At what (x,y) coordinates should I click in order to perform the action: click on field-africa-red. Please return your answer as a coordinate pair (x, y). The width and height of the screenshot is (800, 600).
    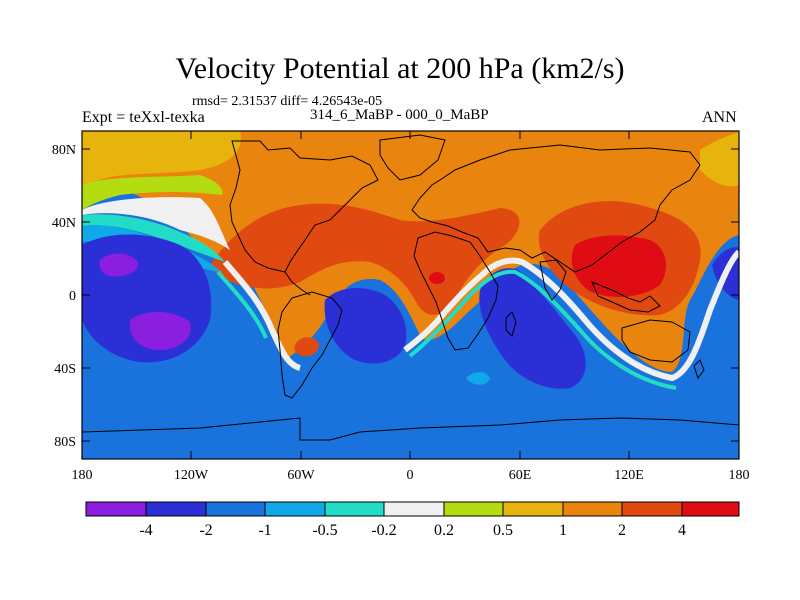
    Looking at the image, I should click on (437, 278).